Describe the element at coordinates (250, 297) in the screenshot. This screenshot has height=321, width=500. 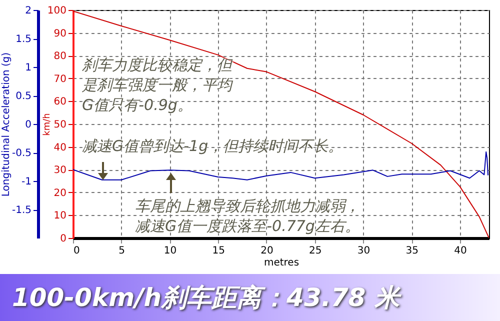
I see `text: 100-0km/h刹车距离：43.78 米` at that location.